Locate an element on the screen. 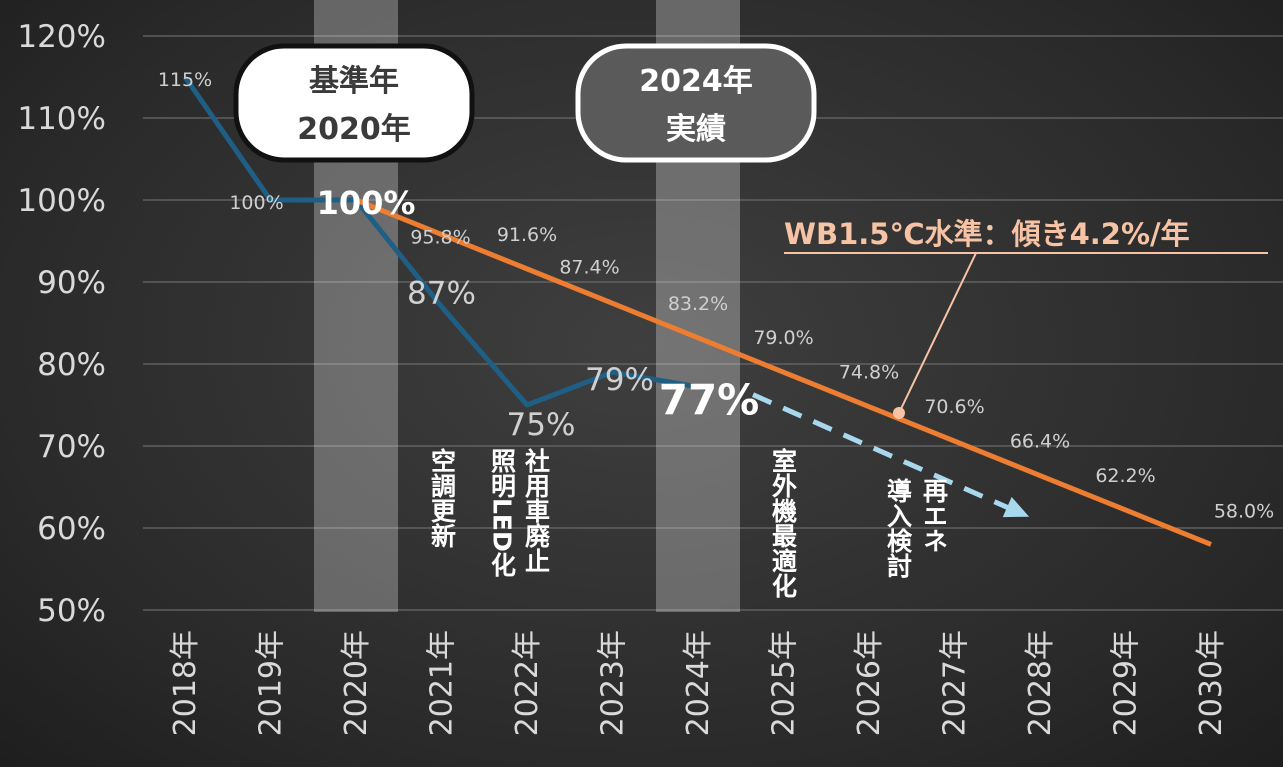 The height and width of the screenshot is (767, 1283). x-tick-label: 2021年 is located at coordinates (442, 683).